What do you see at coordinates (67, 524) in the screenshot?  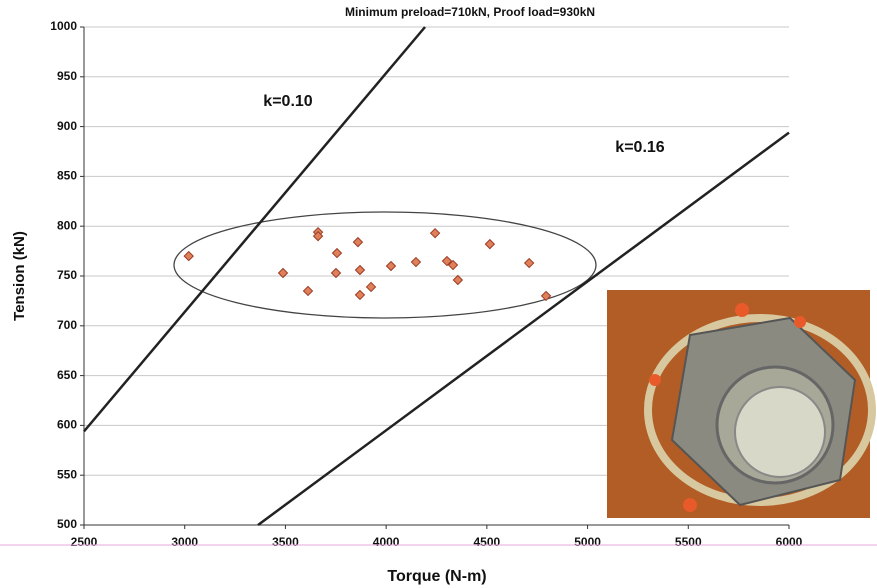 I see `y-tick-label: 500` at bounding box center [67, 524].